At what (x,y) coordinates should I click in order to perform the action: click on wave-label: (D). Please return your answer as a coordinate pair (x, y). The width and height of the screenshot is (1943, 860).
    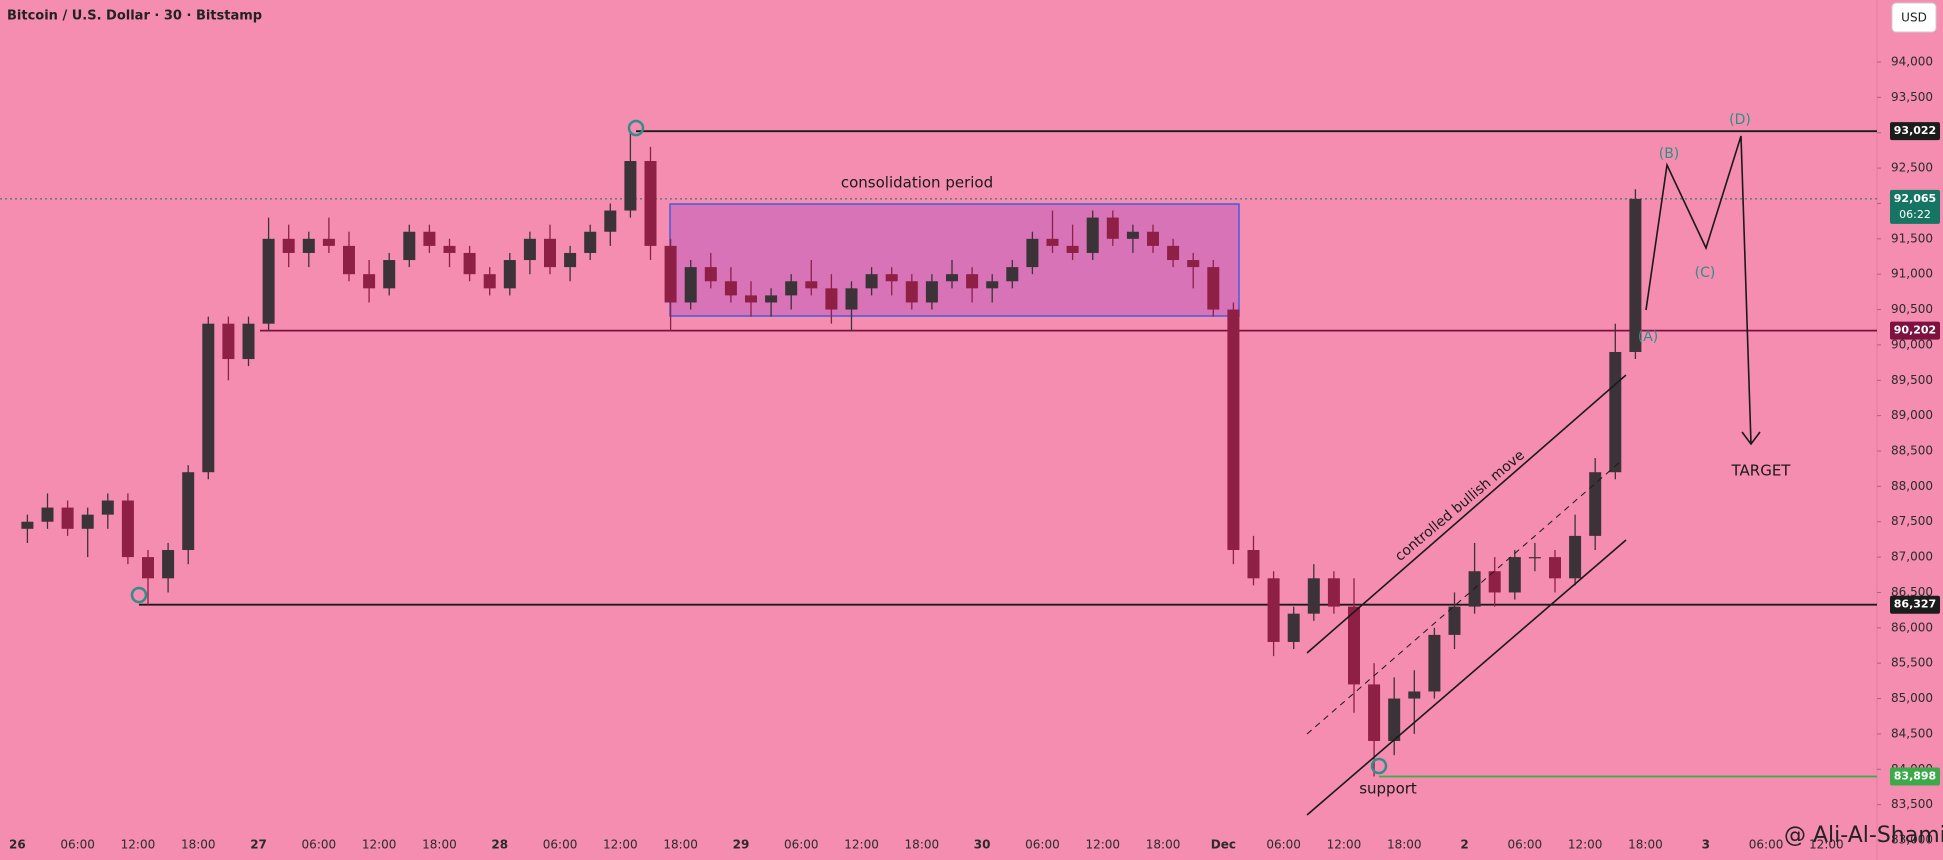
    Looking at the image, I should click on (1740, 120).